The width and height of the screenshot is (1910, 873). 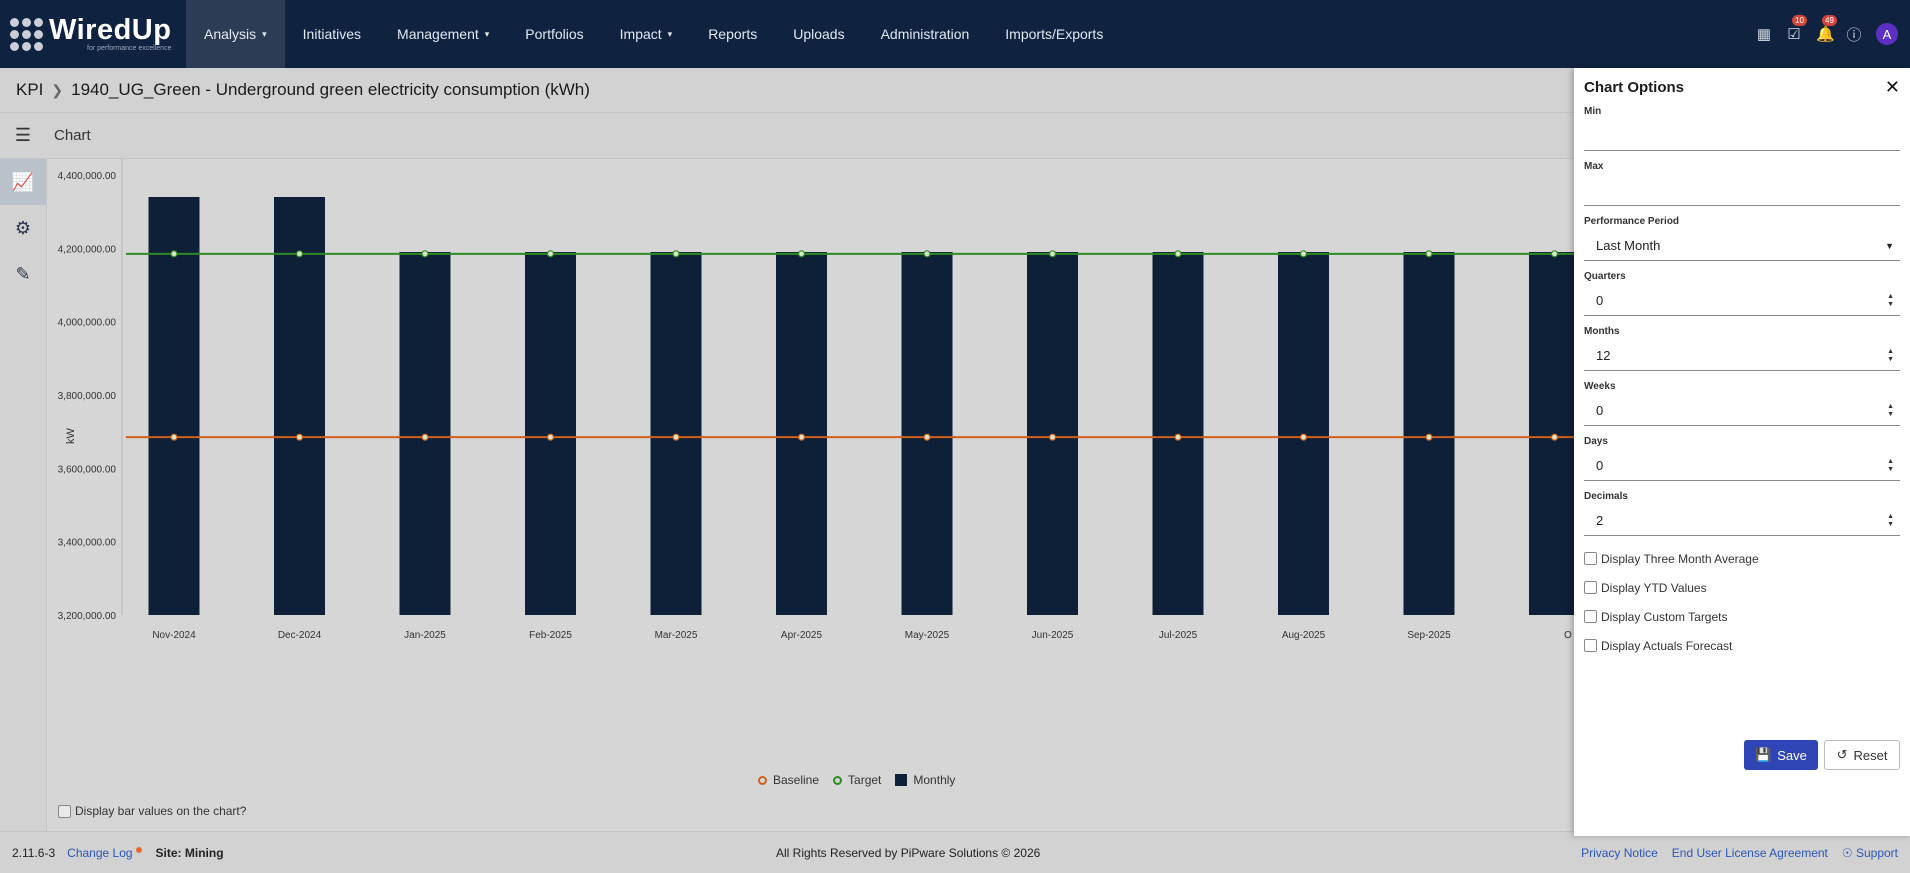 What do you see at coordinates (1854, 35) in the screenshot?
I see `help-icon: ⓘ` at bounding box center [1854, 35].